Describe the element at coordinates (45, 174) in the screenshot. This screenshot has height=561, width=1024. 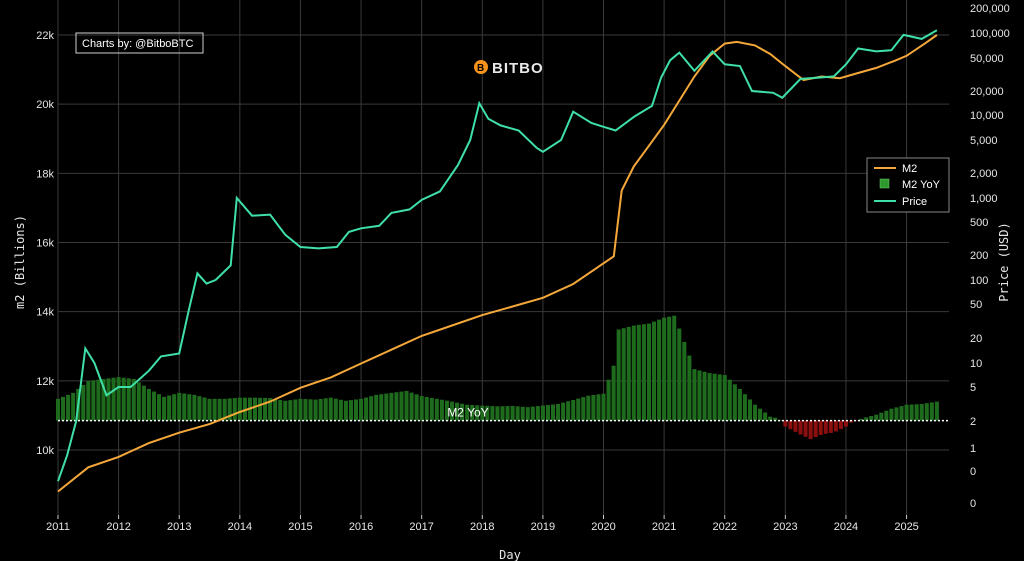
I see `left-tick-label: 18k` at that location.